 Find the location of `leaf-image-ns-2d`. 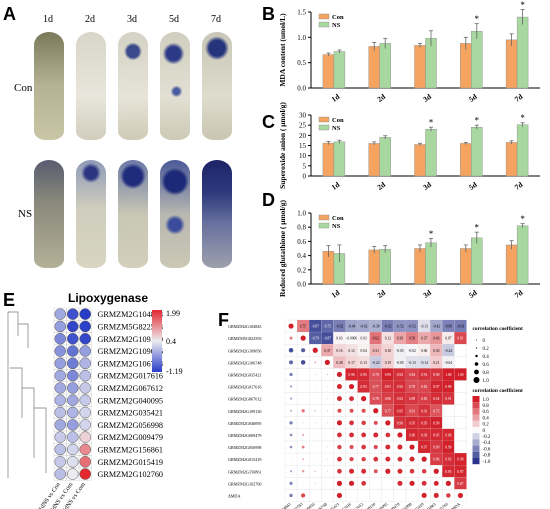

leaf-image-ns-2d is located at coordinates (91, 214).